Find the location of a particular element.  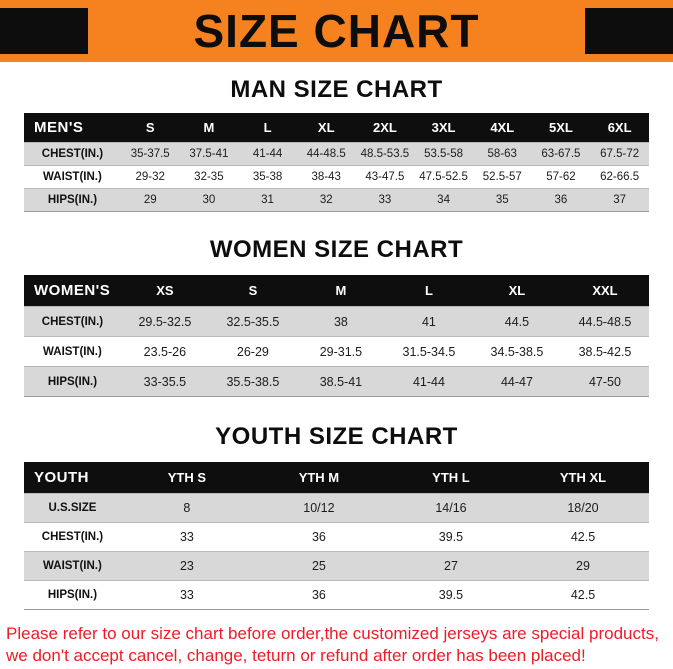

cell-value: 58-63 is located at coordinates (502, 154).